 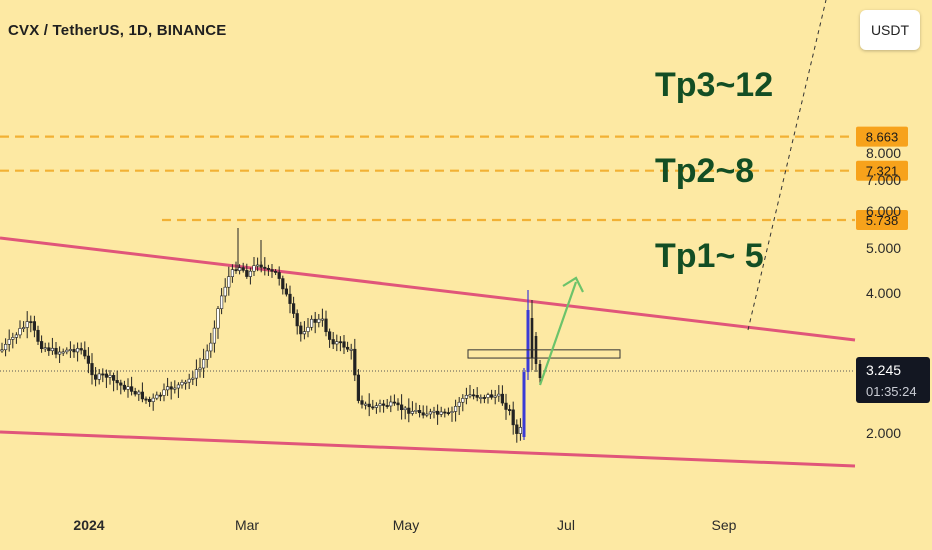 I want to click on current-price-badge, so click(x=893, y=380).